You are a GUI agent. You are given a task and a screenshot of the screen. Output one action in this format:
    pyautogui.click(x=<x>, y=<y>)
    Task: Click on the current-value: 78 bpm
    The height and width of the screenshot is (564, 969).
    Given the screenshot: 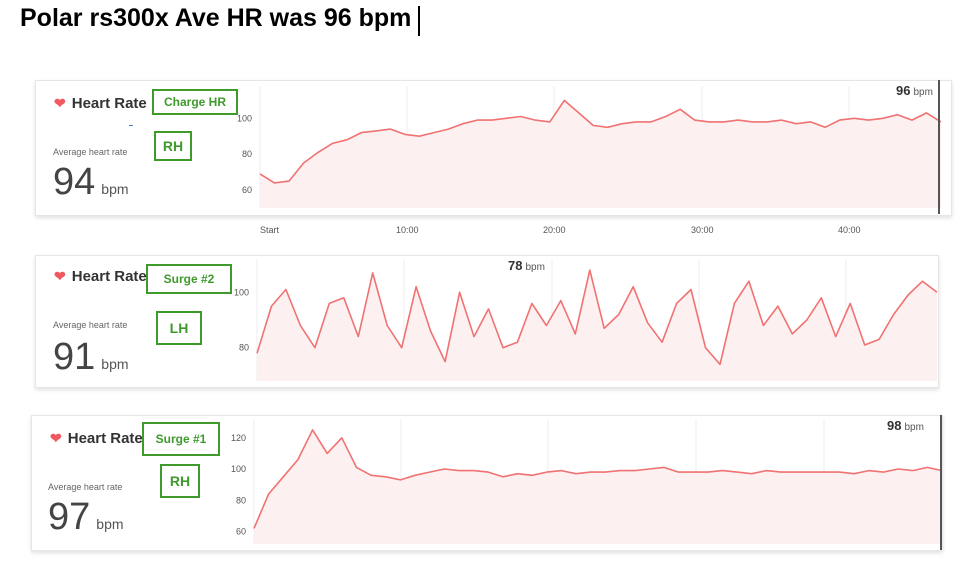 What is the action you would take?
    pyautogui.click(x=526, y=265)
    